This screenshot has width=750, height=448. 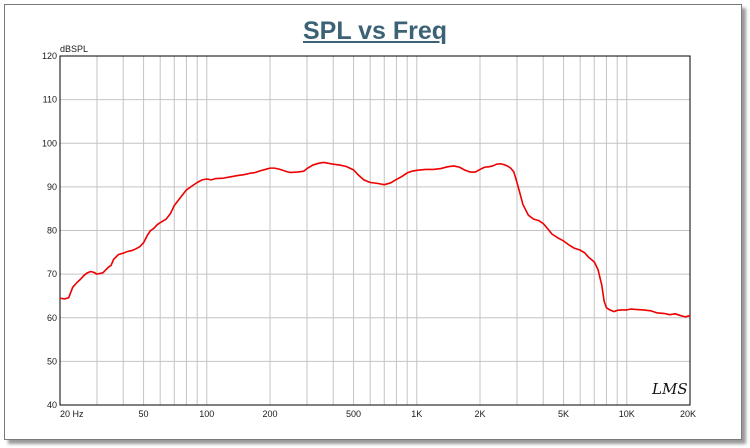 I want to click on x-tick-label: 50, so click(x=144, y=414).